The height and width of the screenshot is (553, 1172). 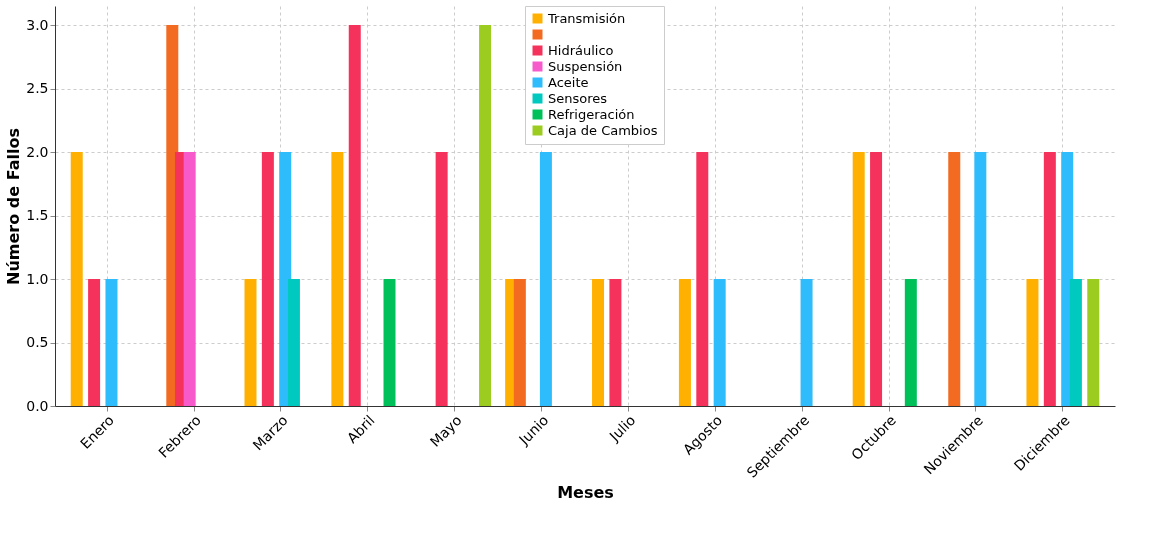 I want to click on legend-label: Aceite, so click(x=568, y=82).